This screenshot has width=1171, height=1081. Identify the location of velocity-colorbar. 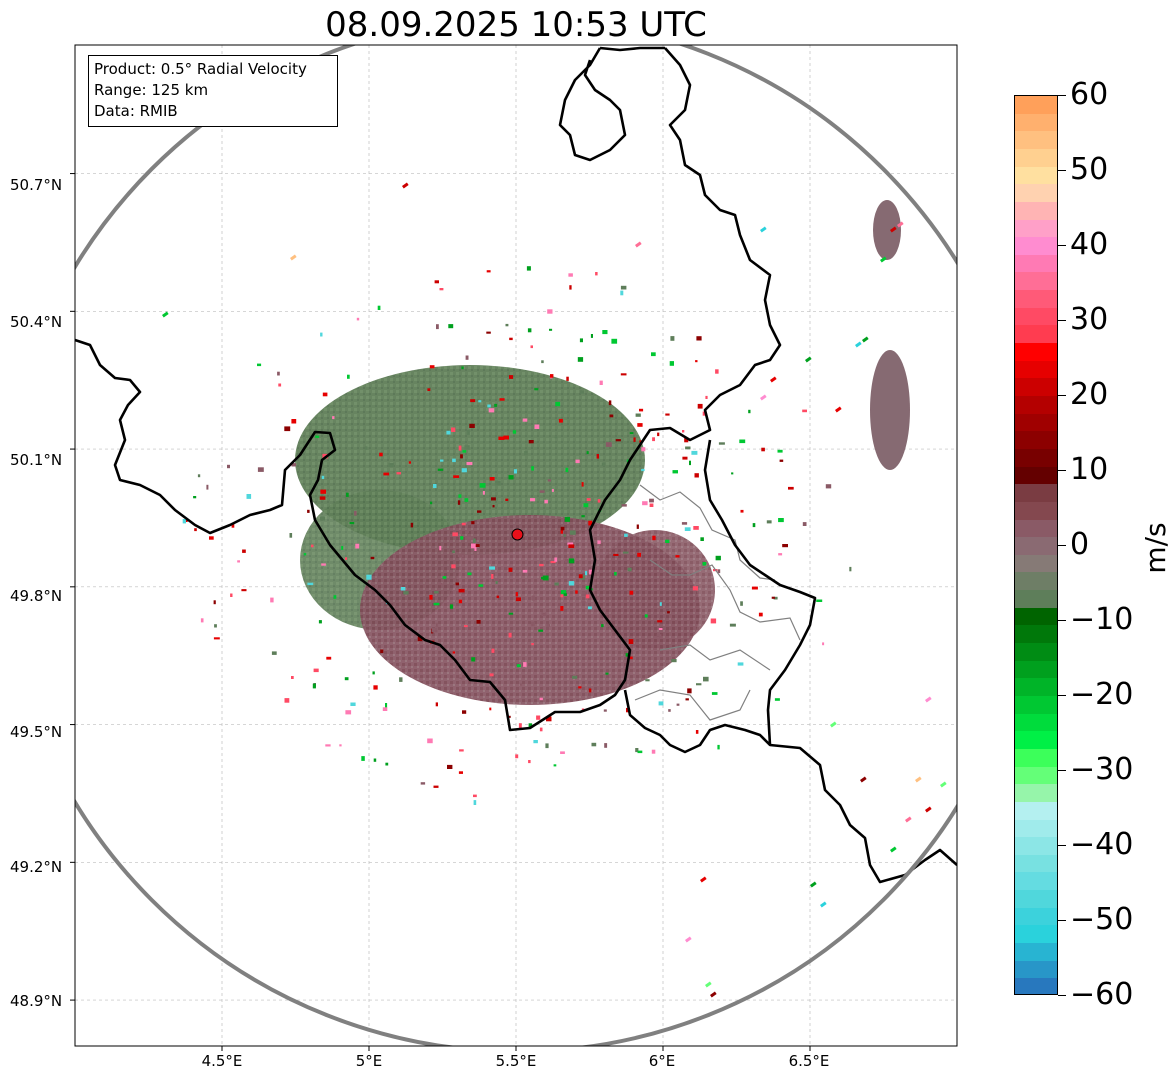
(1036, 545).